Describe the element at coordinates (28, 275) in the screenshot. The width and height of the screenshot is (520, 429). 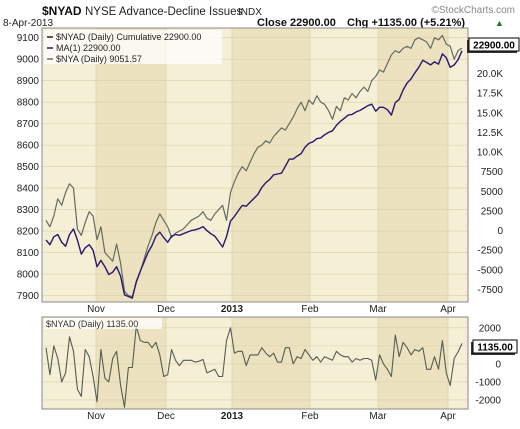
I see `left-tick-label: 8000` at that location.